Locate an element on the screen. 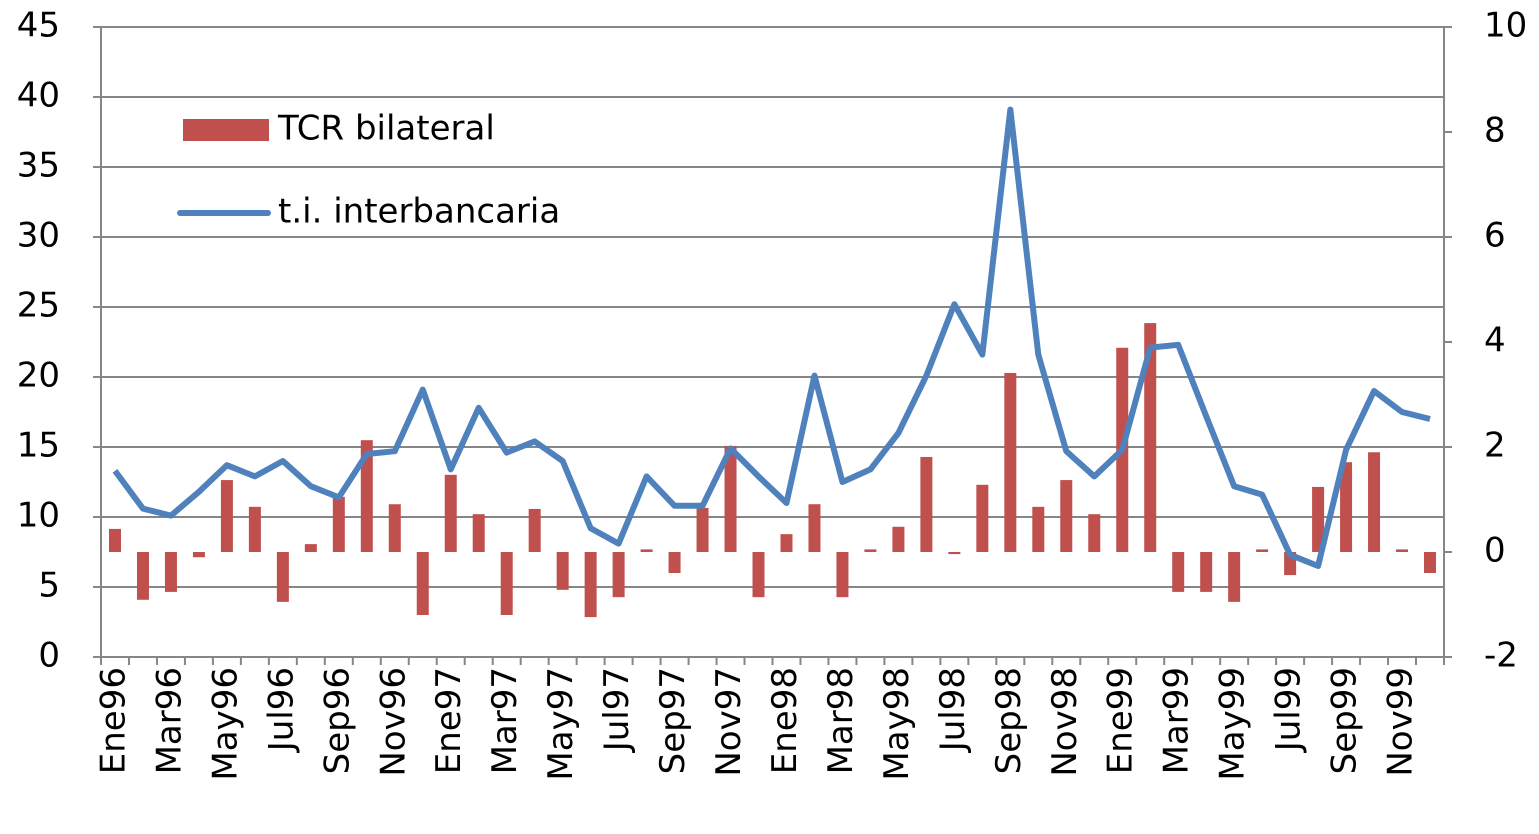  legend-label: TCR bilateral is located at coordinates (386, 129).